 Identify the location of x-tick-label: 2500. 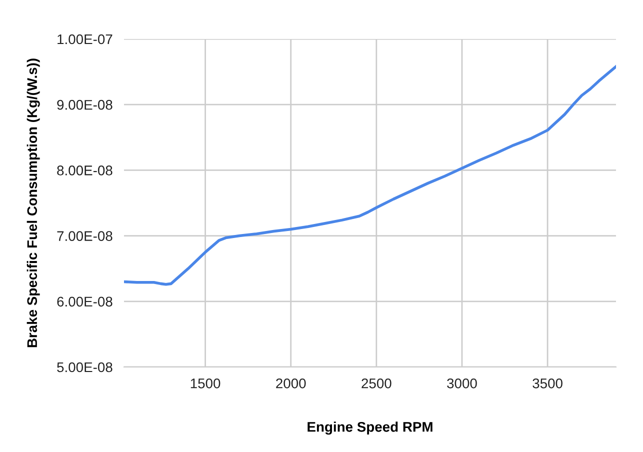
(377, 383).